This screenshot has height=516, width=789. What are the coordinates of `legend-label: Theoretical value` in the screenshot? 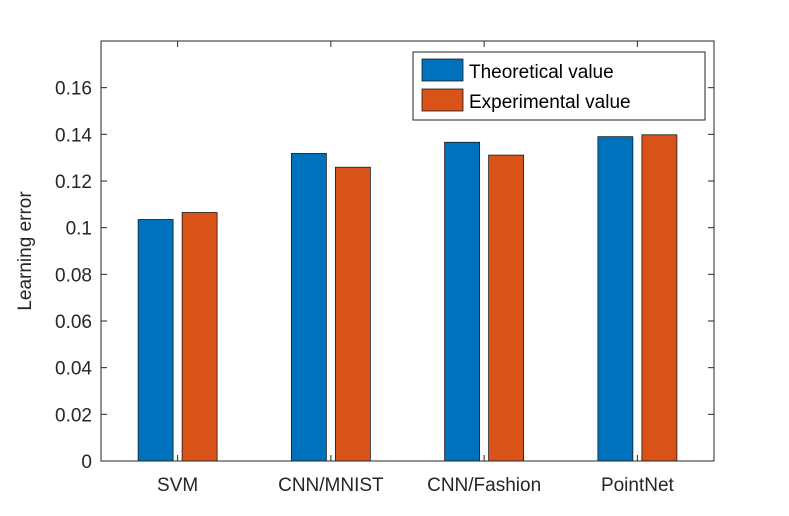 It's located at (541, 72).